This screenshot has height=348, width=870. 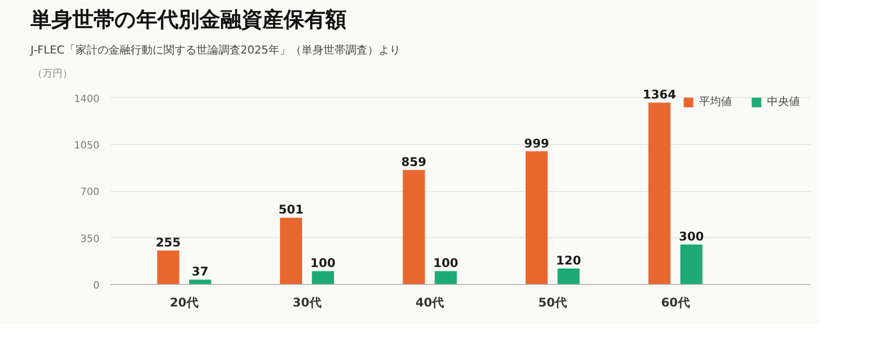 I want to click on data-label: 859, so click(x=413, y=161).